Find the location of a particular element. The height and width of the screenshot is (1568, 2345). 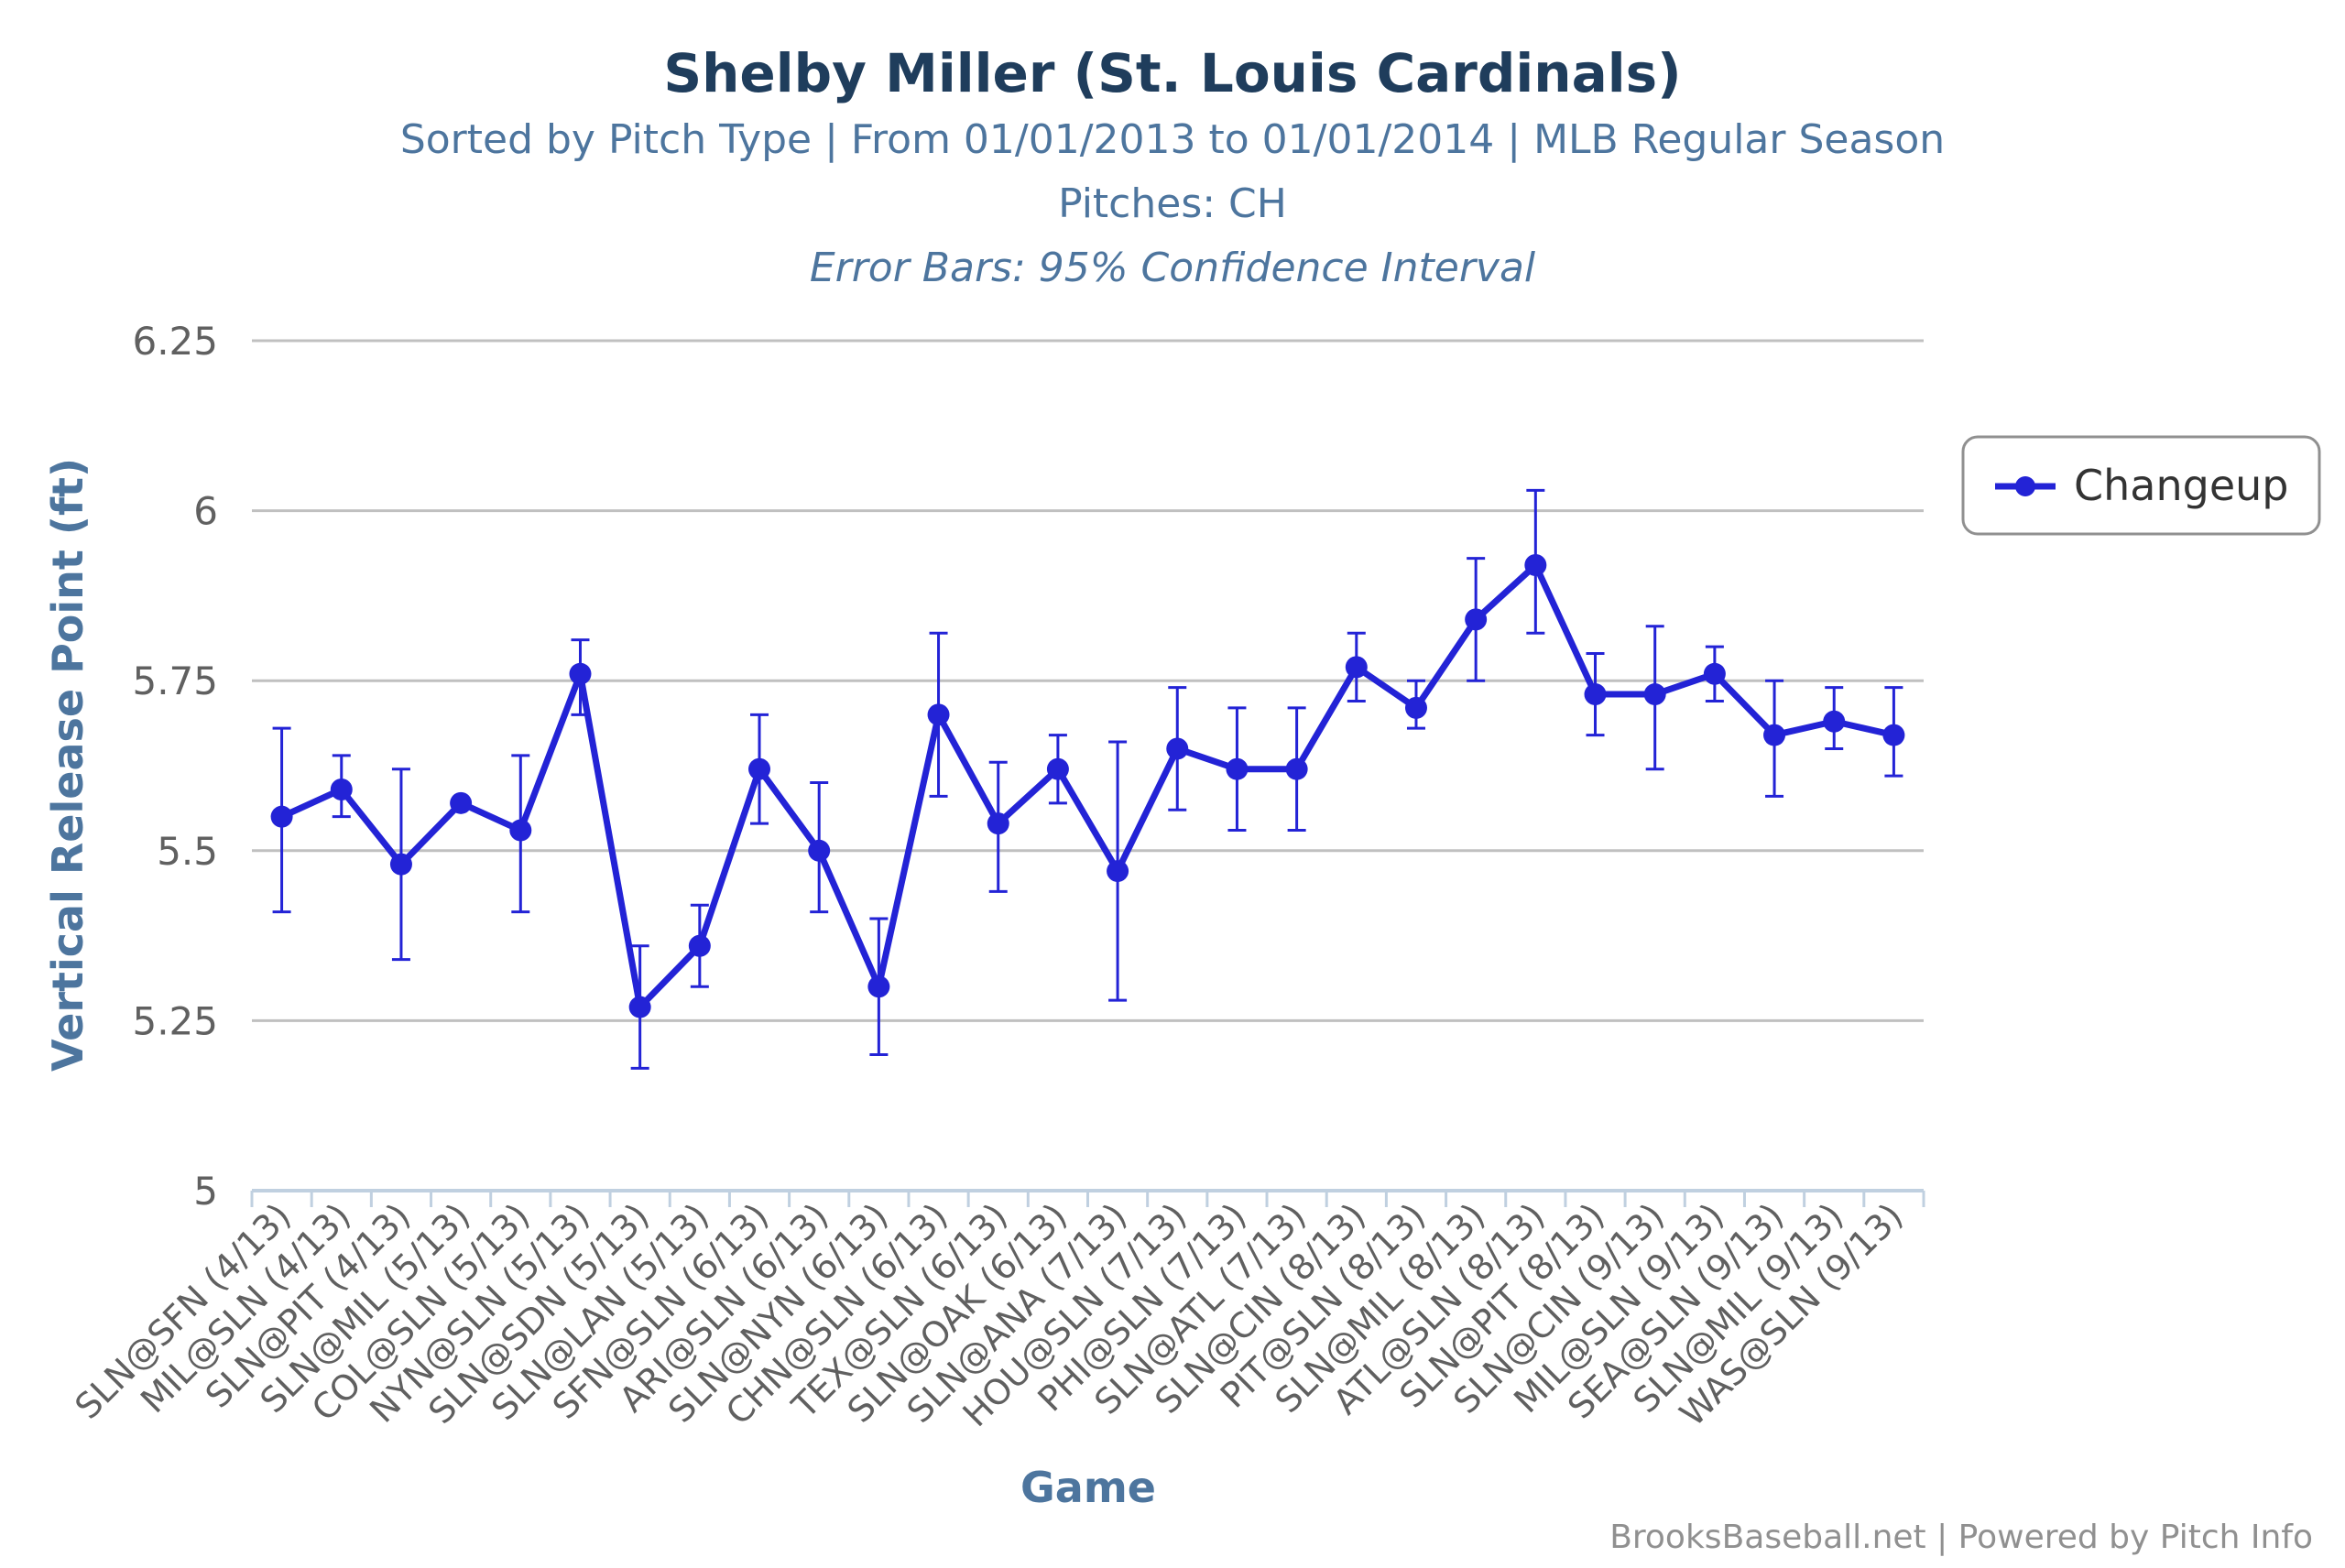

y-tick-label: 5.25 is located at coordinates (175, 1020).